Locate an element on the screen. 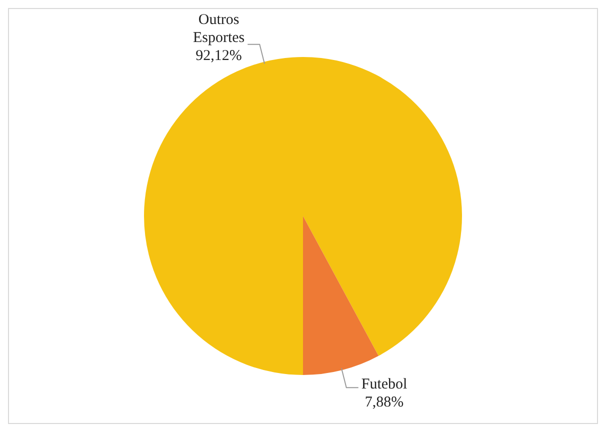 This screenshot has height=432, width=606. data-label: 7,88% is located at coordinates (384, 402).